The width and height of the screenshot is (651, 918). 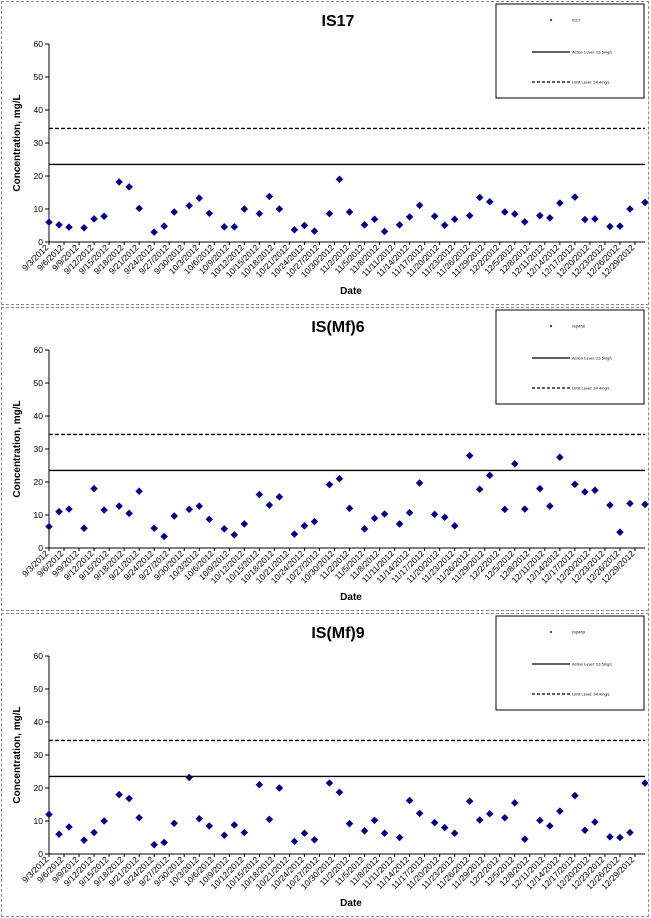 I want to click on chart-title: IS17, so click(x=338, y=21).